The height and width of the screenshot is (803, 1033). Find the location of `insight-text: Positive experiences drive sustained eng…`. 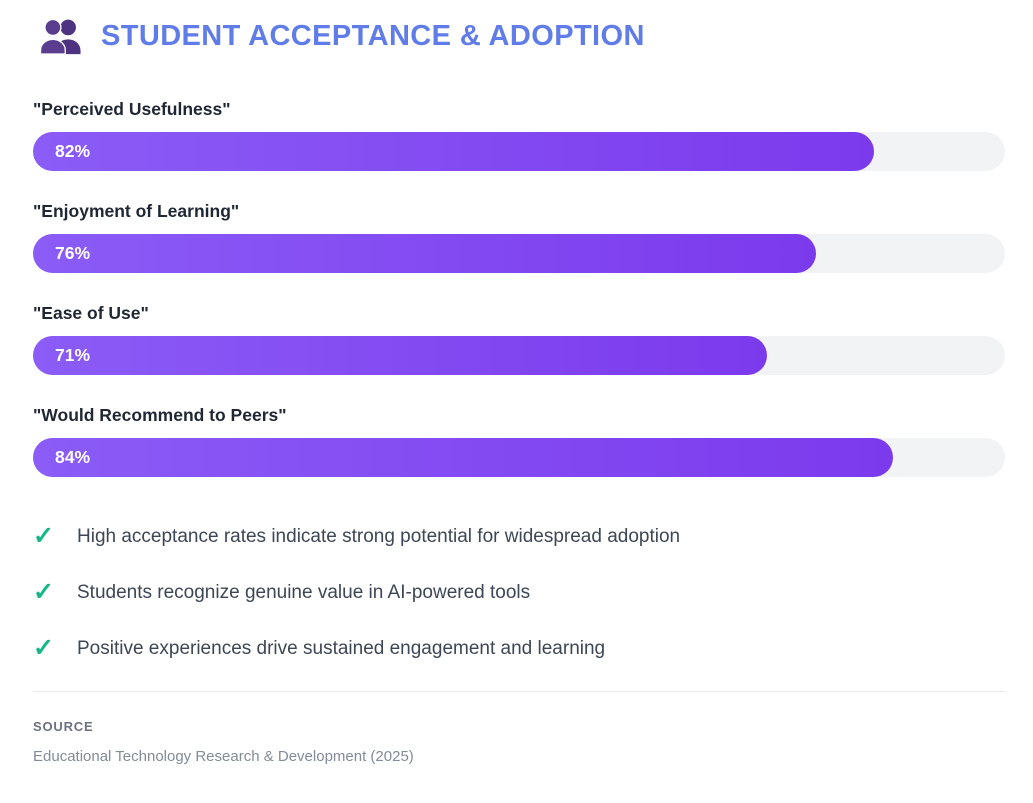

insight-text: Positive experiences drive sustained eng… is located at coordinates (341, 648).